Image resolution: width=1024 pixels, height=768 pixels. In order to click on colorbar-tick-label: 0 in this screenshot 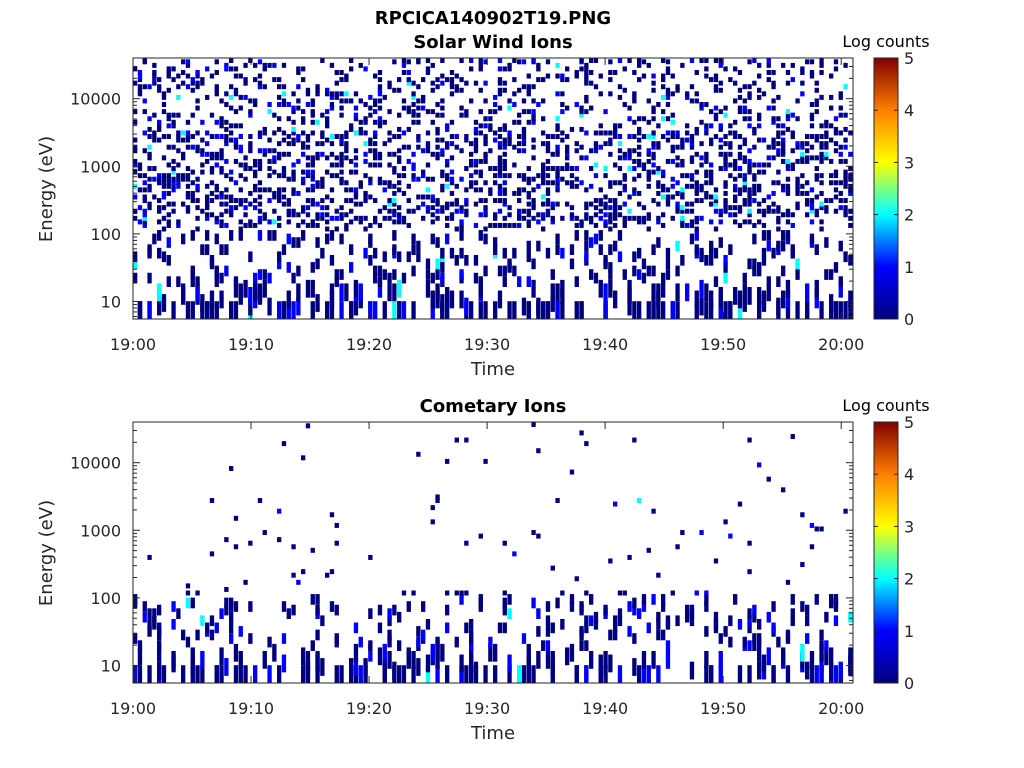, I will do `click(909, 319)`.